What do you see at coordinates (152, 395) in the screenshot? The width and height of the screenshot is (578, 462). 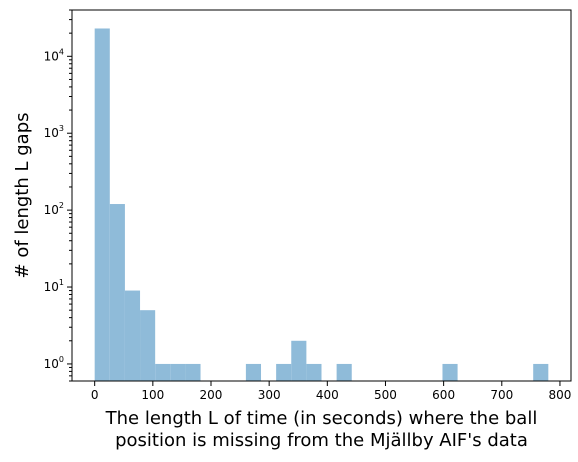 I see `x-tick-label: 100` at bounding box center [152, 395].